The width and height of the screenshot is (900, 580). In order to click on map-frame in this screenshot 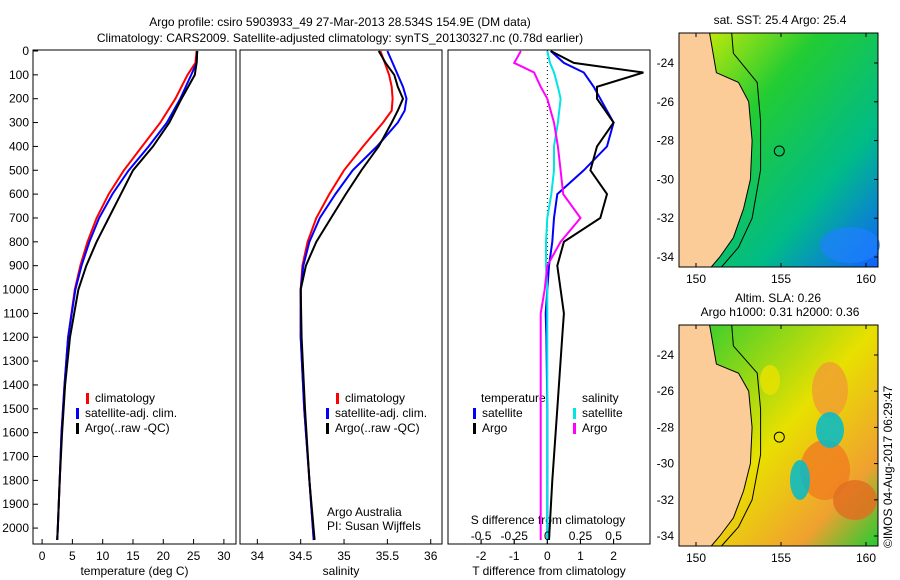, I will do `click(778, 150)`.